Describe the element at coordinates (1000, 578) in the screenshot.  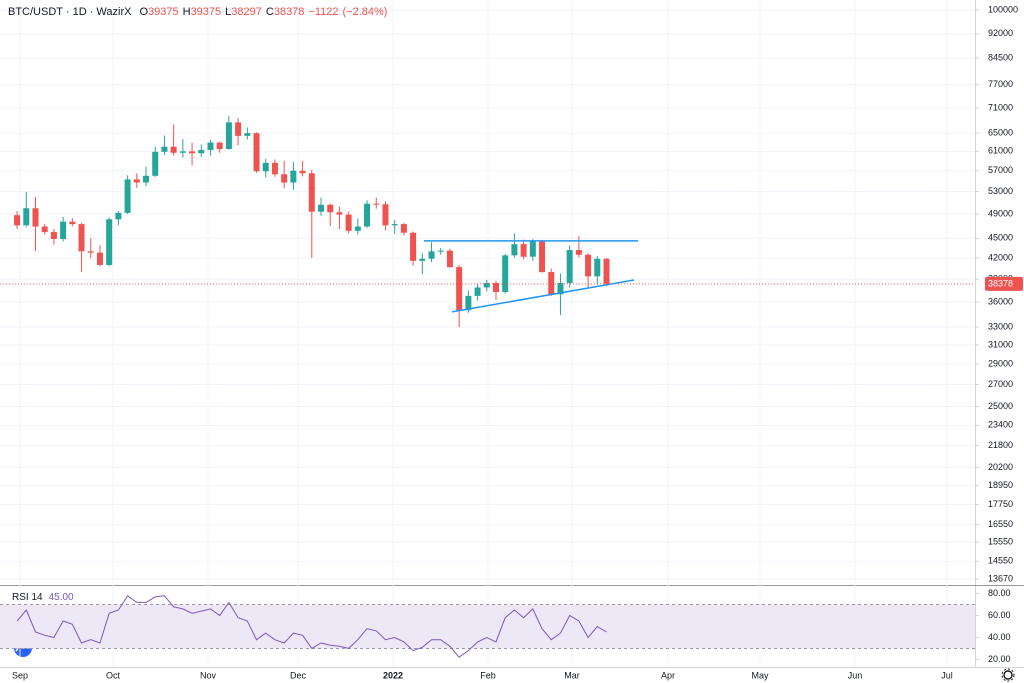
I see `y-tick-label: 13670` at that location.